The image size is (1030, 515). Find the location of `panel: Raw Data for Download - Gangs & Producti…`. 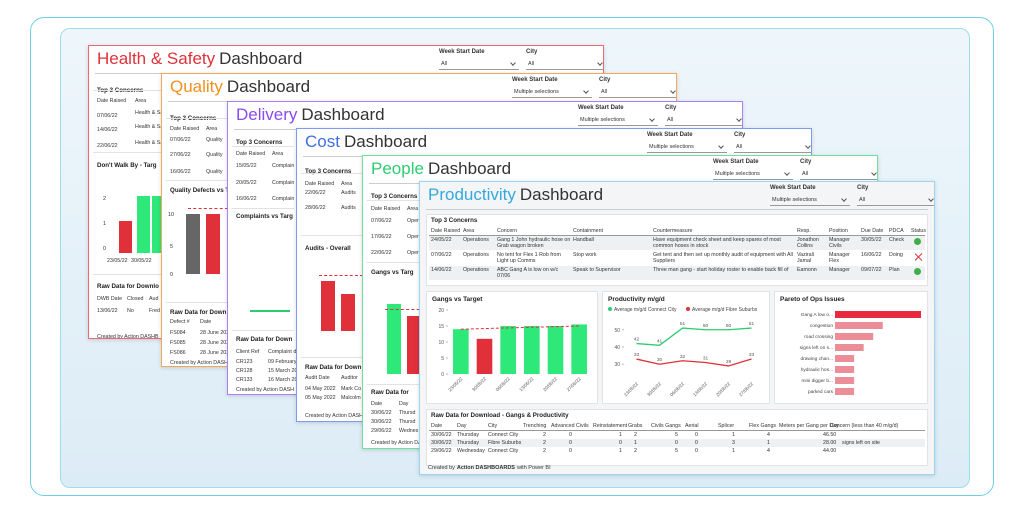

panel: Raw Data for Download - Gangs & Producti… is located at coordinates (677, 437).